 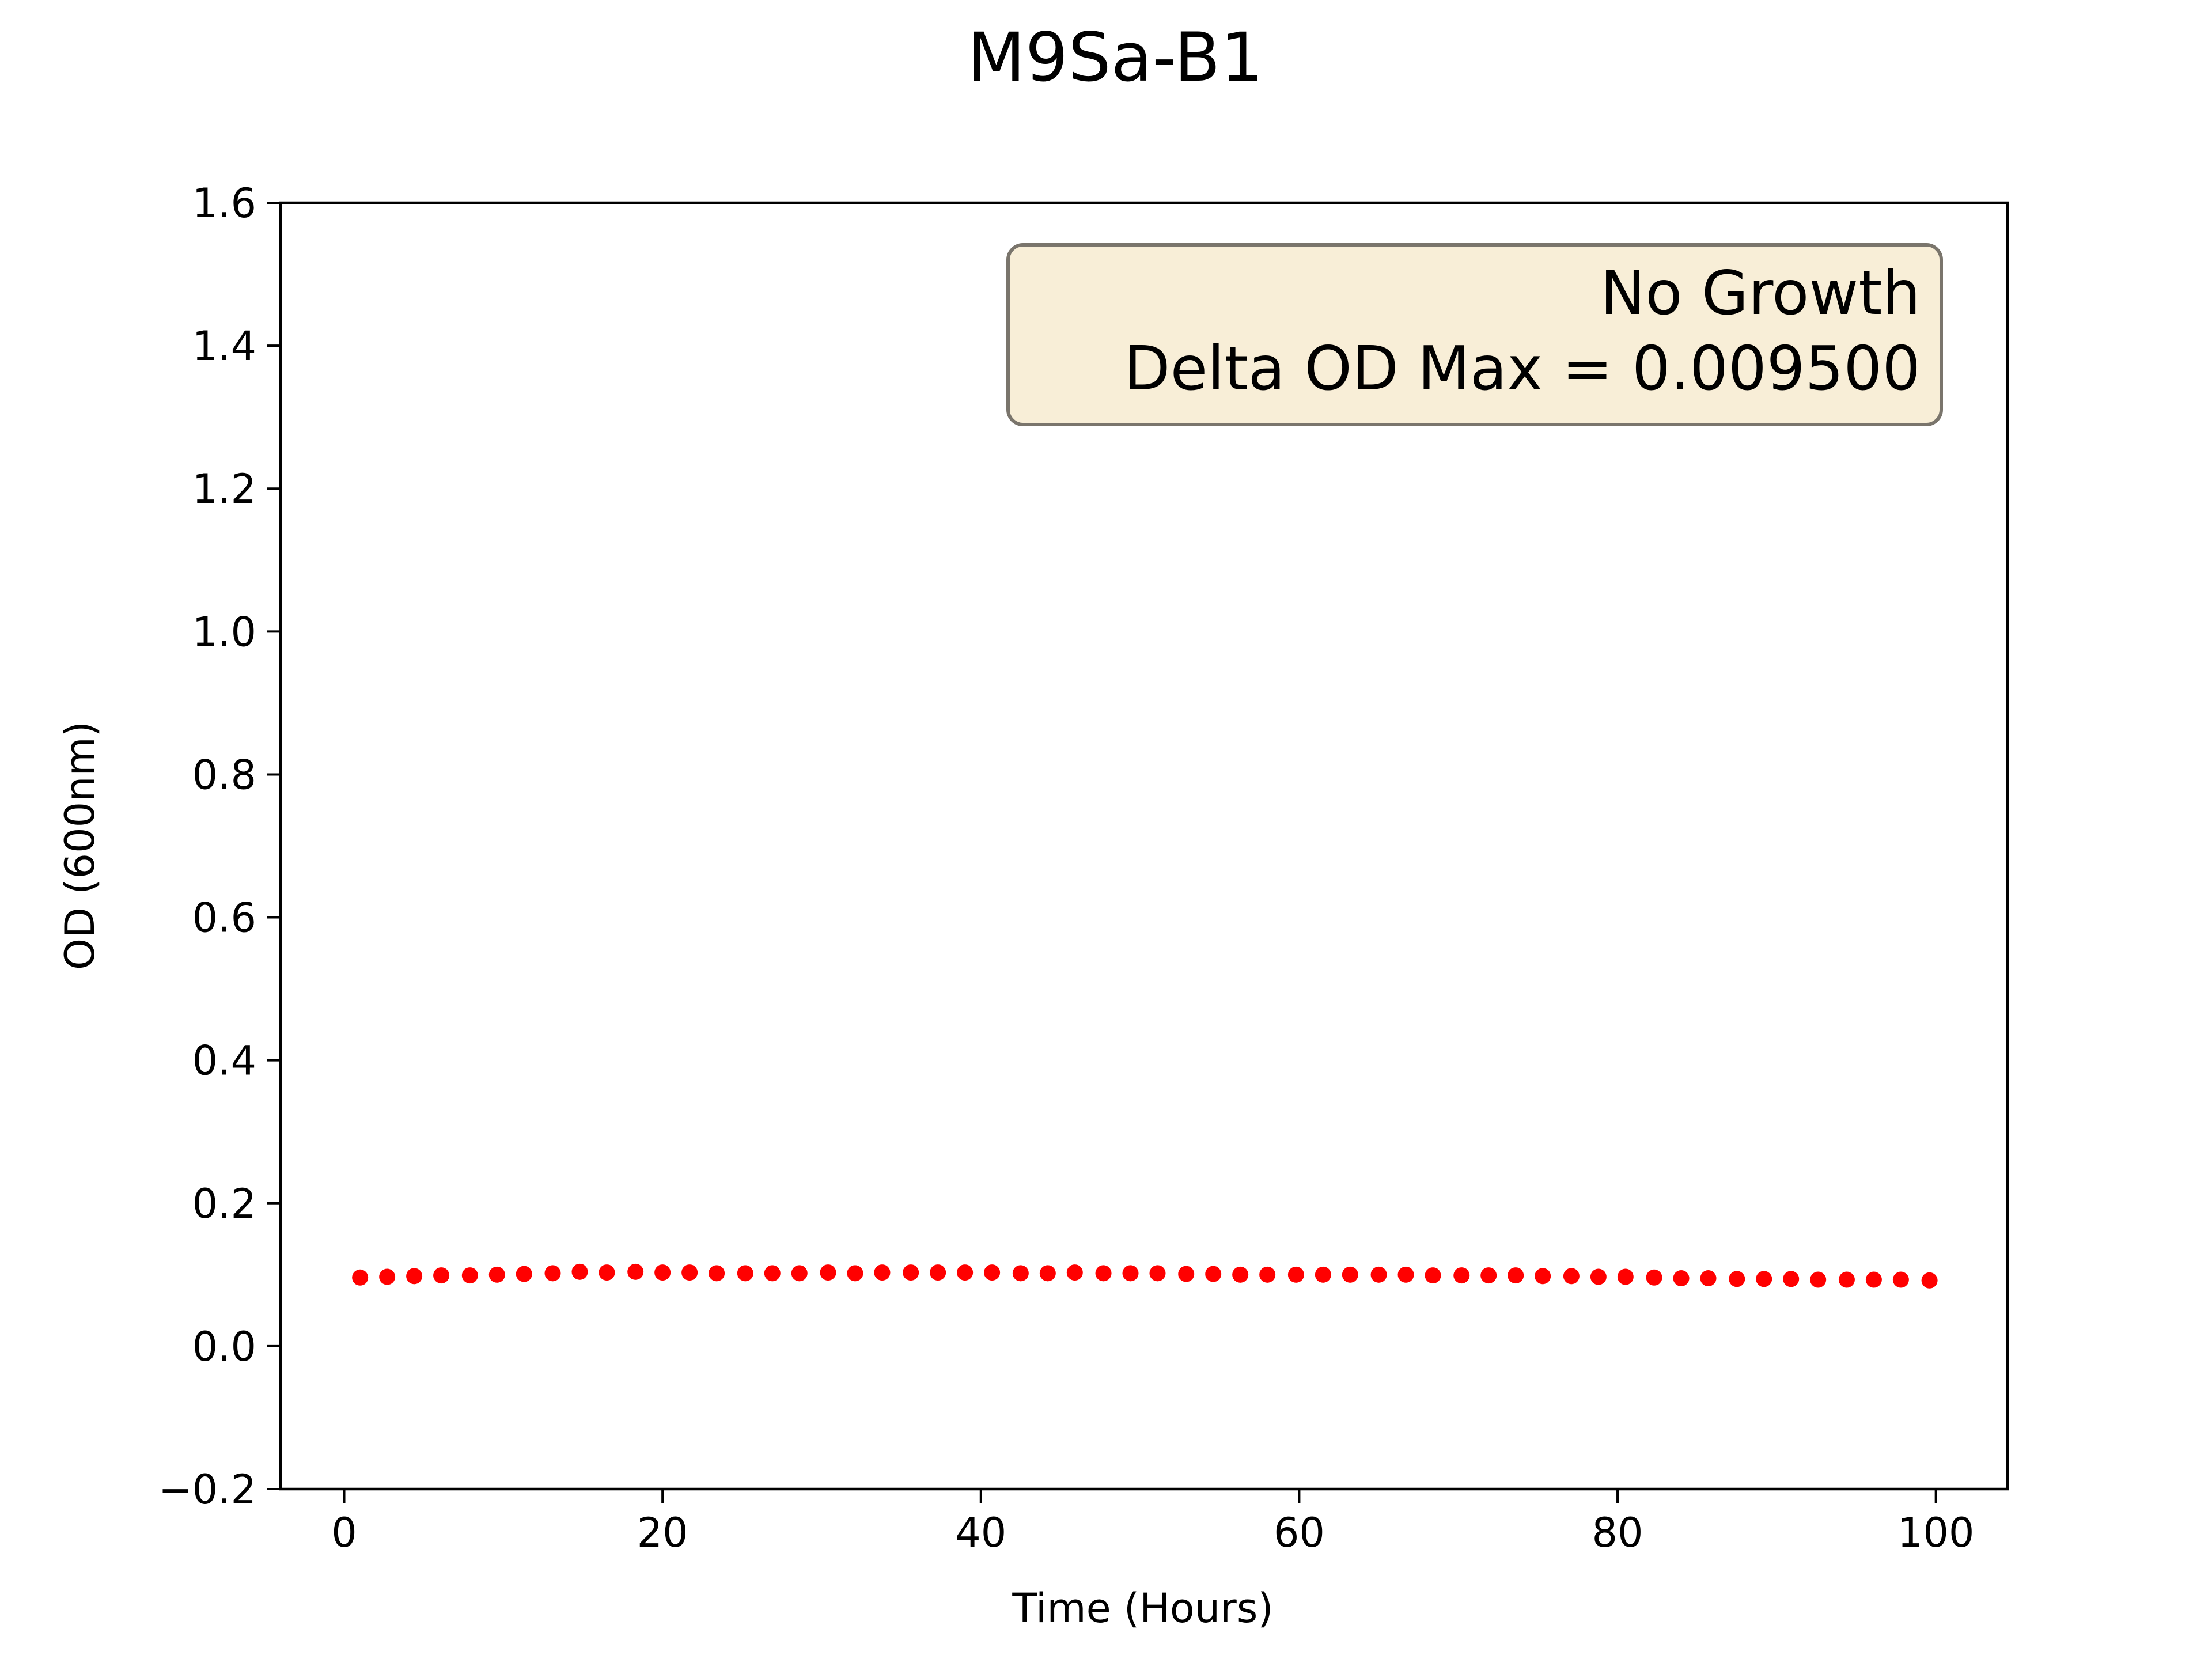 What do you see at coordinates (1522, 369) in the screenshot?
I see `annotation-line-2: Delta OD Max = 0.009500` at bounding box center [1522, 369].